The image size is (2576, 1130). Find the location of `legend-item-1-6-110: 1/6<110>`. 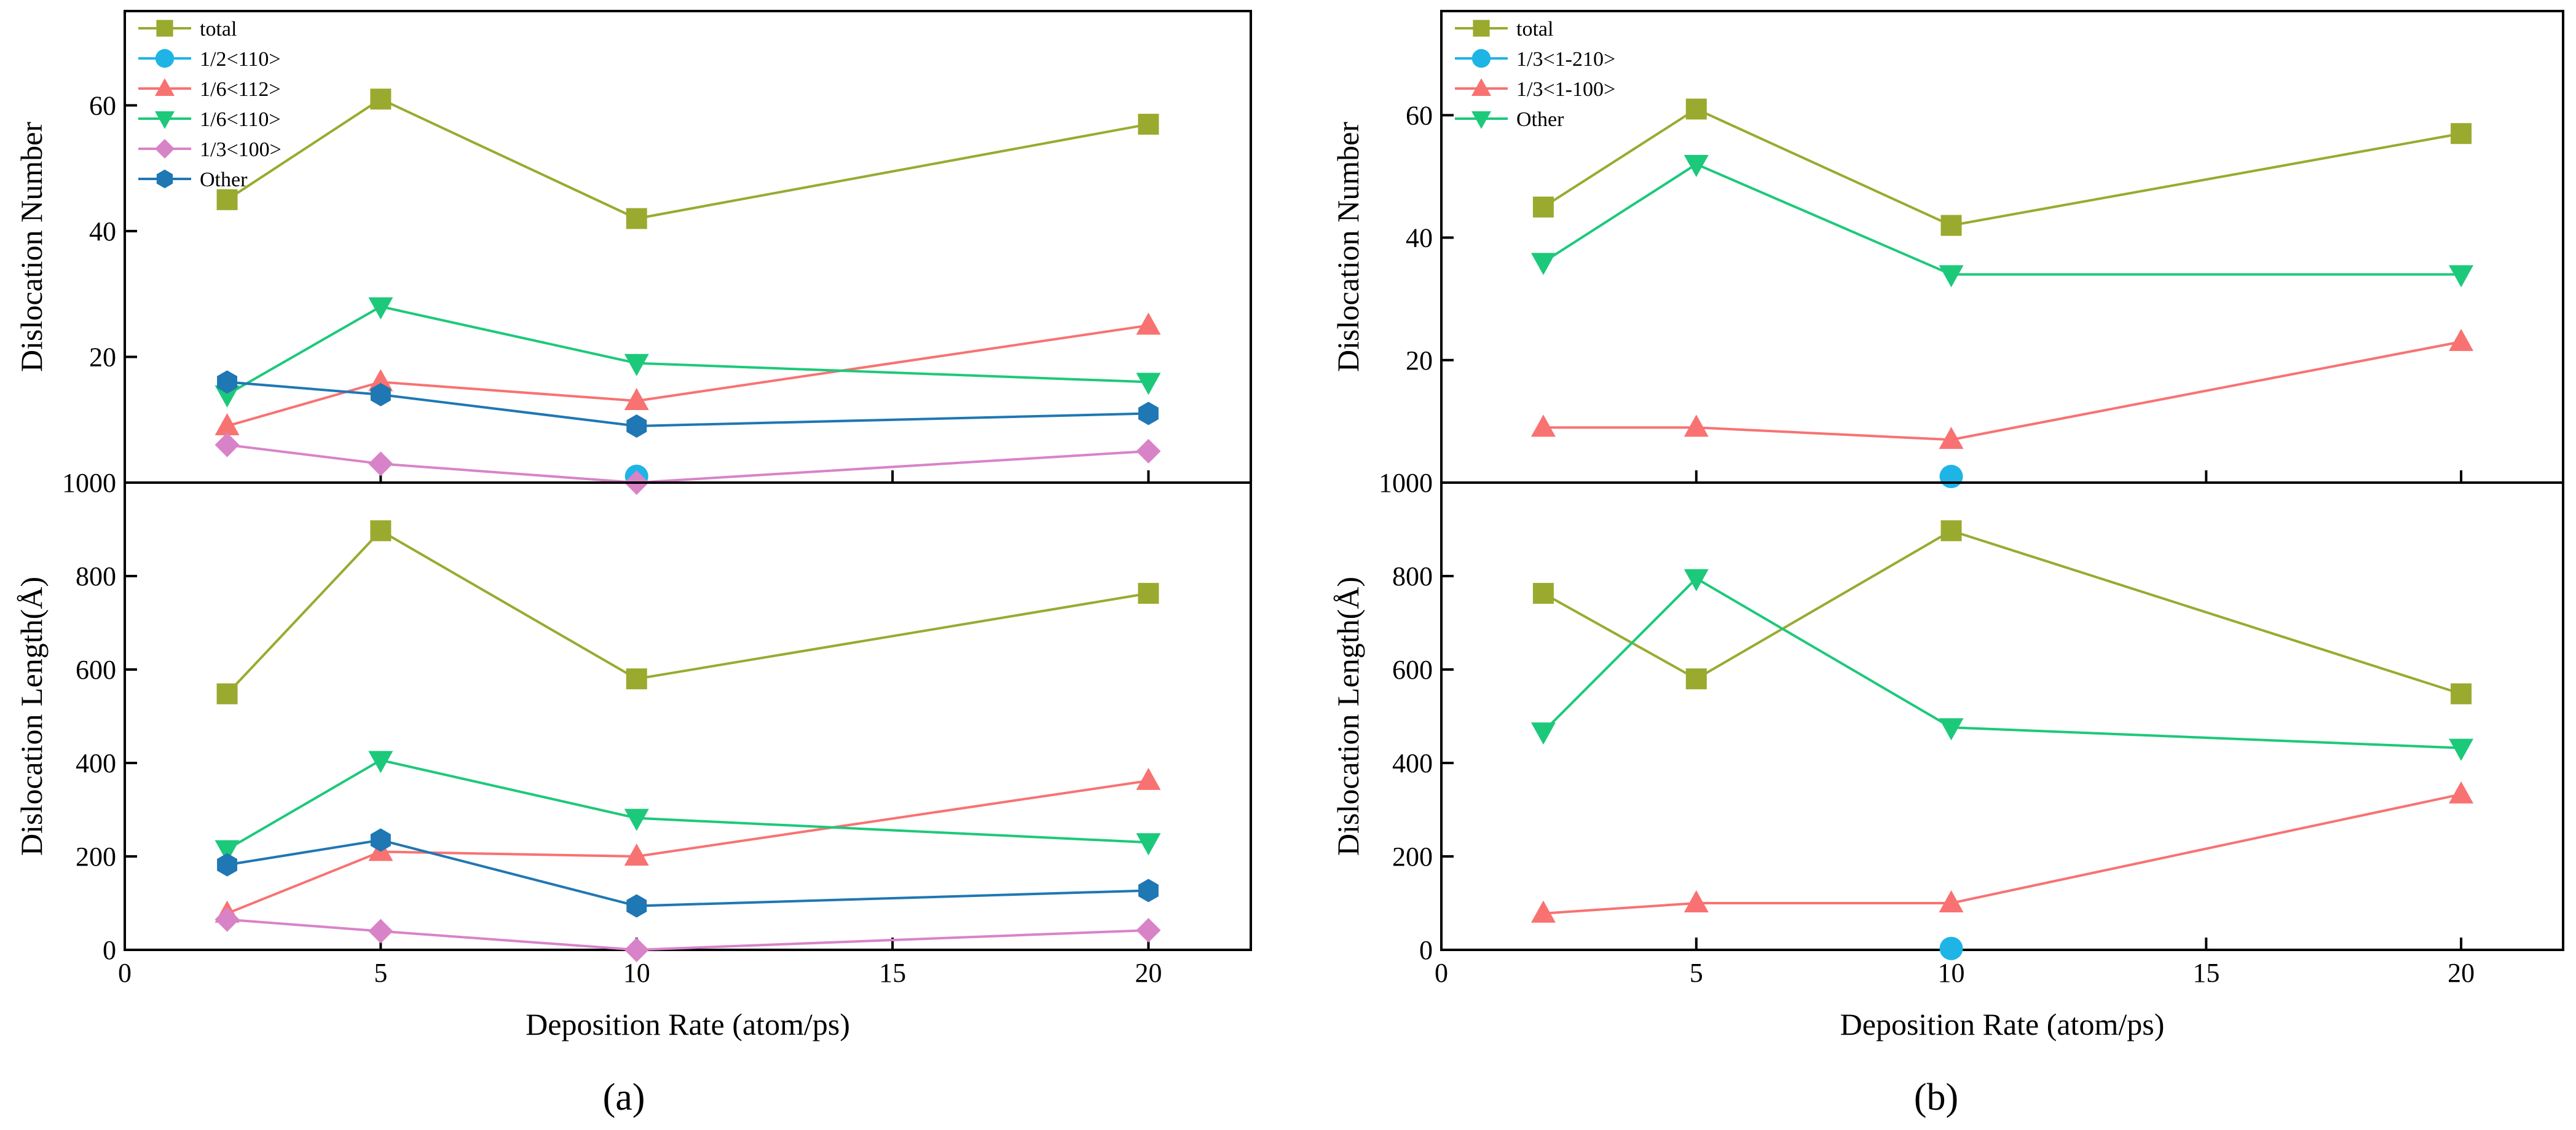

legend-item-1-6-110: 1/6<110> is located at coordinates (210, 119).